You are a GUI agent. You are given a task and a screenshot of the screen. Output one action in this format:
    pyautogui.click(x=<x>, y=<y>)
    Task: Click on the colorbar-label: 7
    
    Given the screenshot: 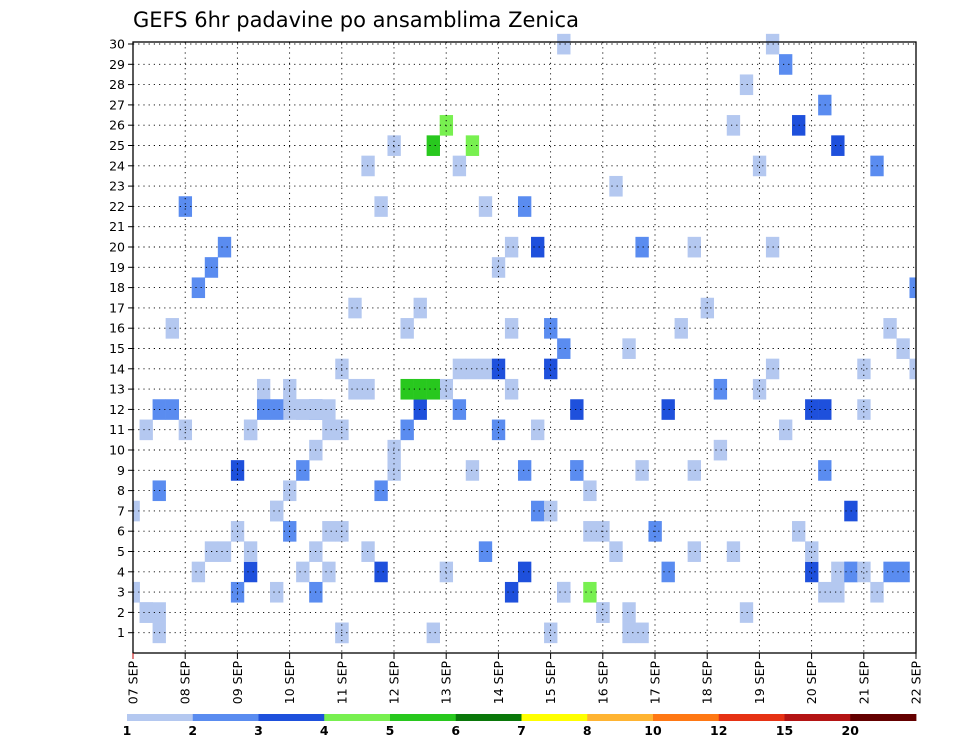 What is the action you would take?
    pyautogui.click(x=521, y=730)
    